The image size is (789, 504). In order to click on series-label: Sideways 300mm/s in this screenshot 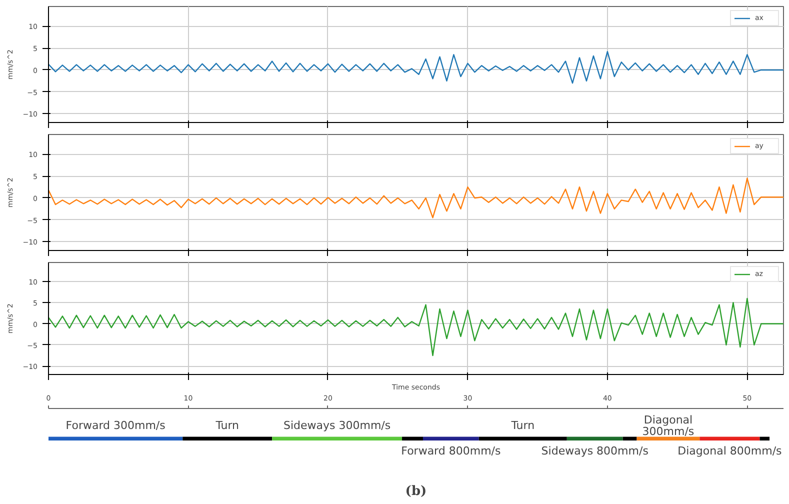, I will do `click(337, 425)`.